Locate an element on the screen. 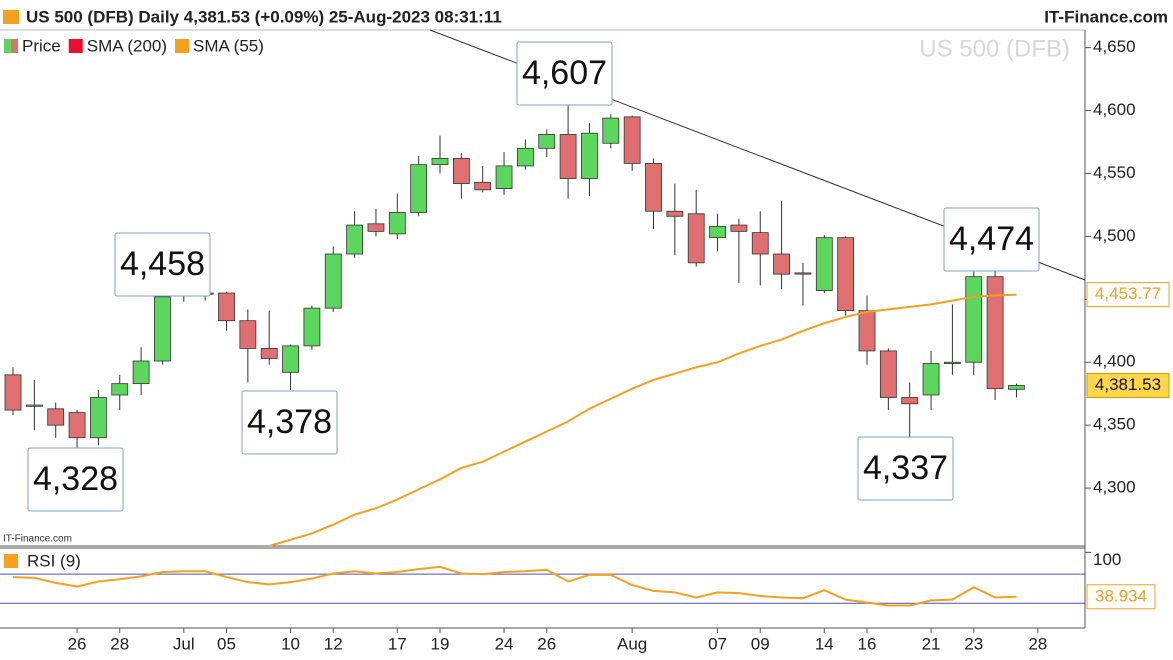  y-tick-label: 4,550 is located at coordinates (1114, 172).